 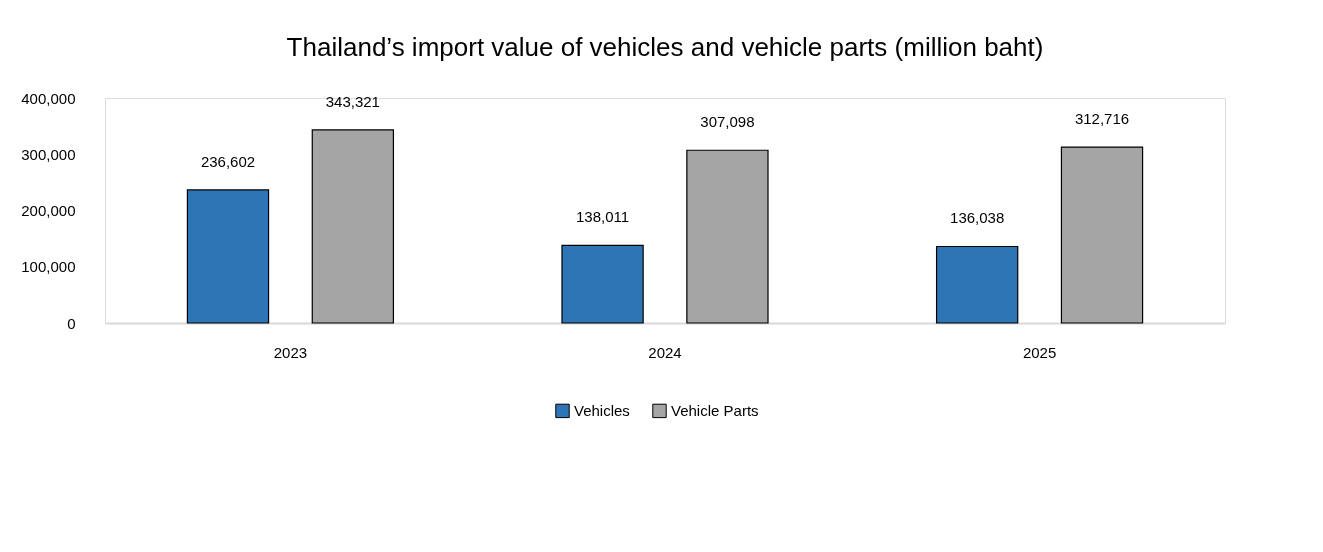 What do you see at coordinates (48, 210) in the screenshot?
I see `y-tick-label: 200,000` at bounding box center [48, 210].